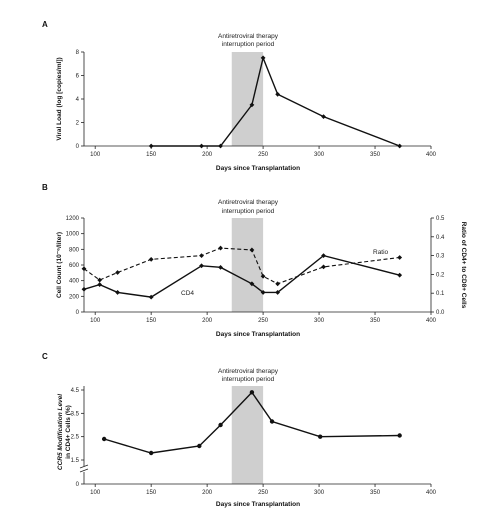 This screenshot has width=501, height=518. I want to click on panel-c-x-tick-label: 150, so click(151, 493).